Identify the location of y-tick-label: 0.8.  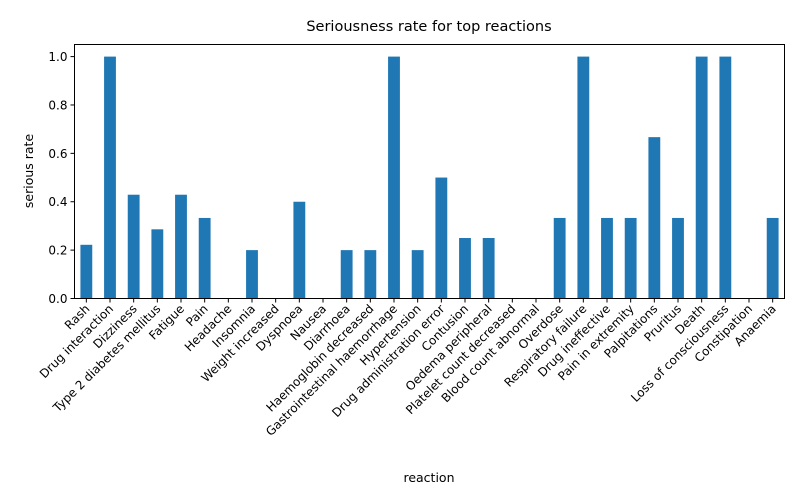
(57, 105).